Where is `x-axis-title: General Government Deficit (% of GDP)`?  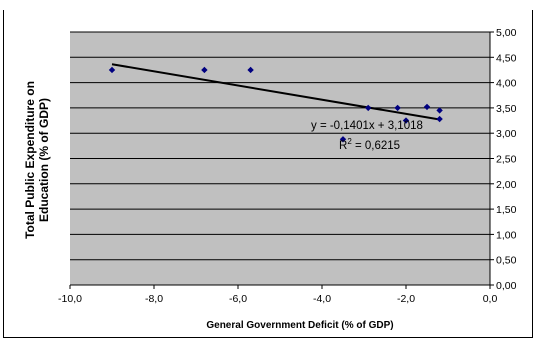 x-axis-title: General Government Deficit (% of GDP) is located at coordinates (299, 325).